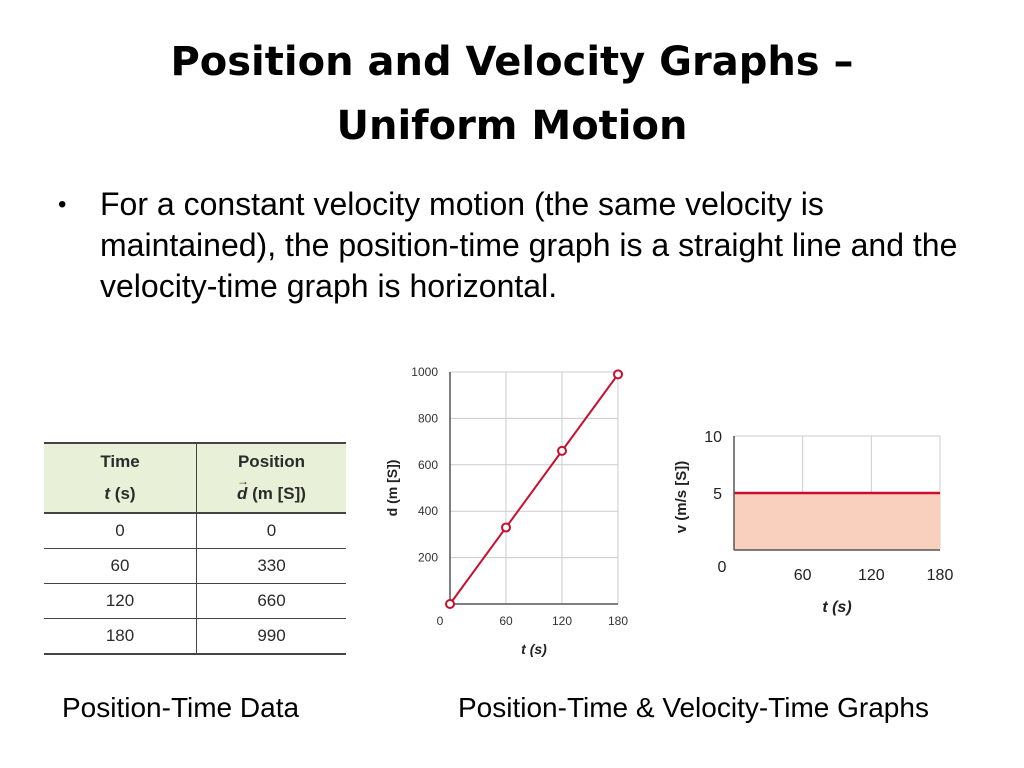  Describe the element at coordinates (120, 636) in the screenshot. I see `table-cell-time: 180` at that location.